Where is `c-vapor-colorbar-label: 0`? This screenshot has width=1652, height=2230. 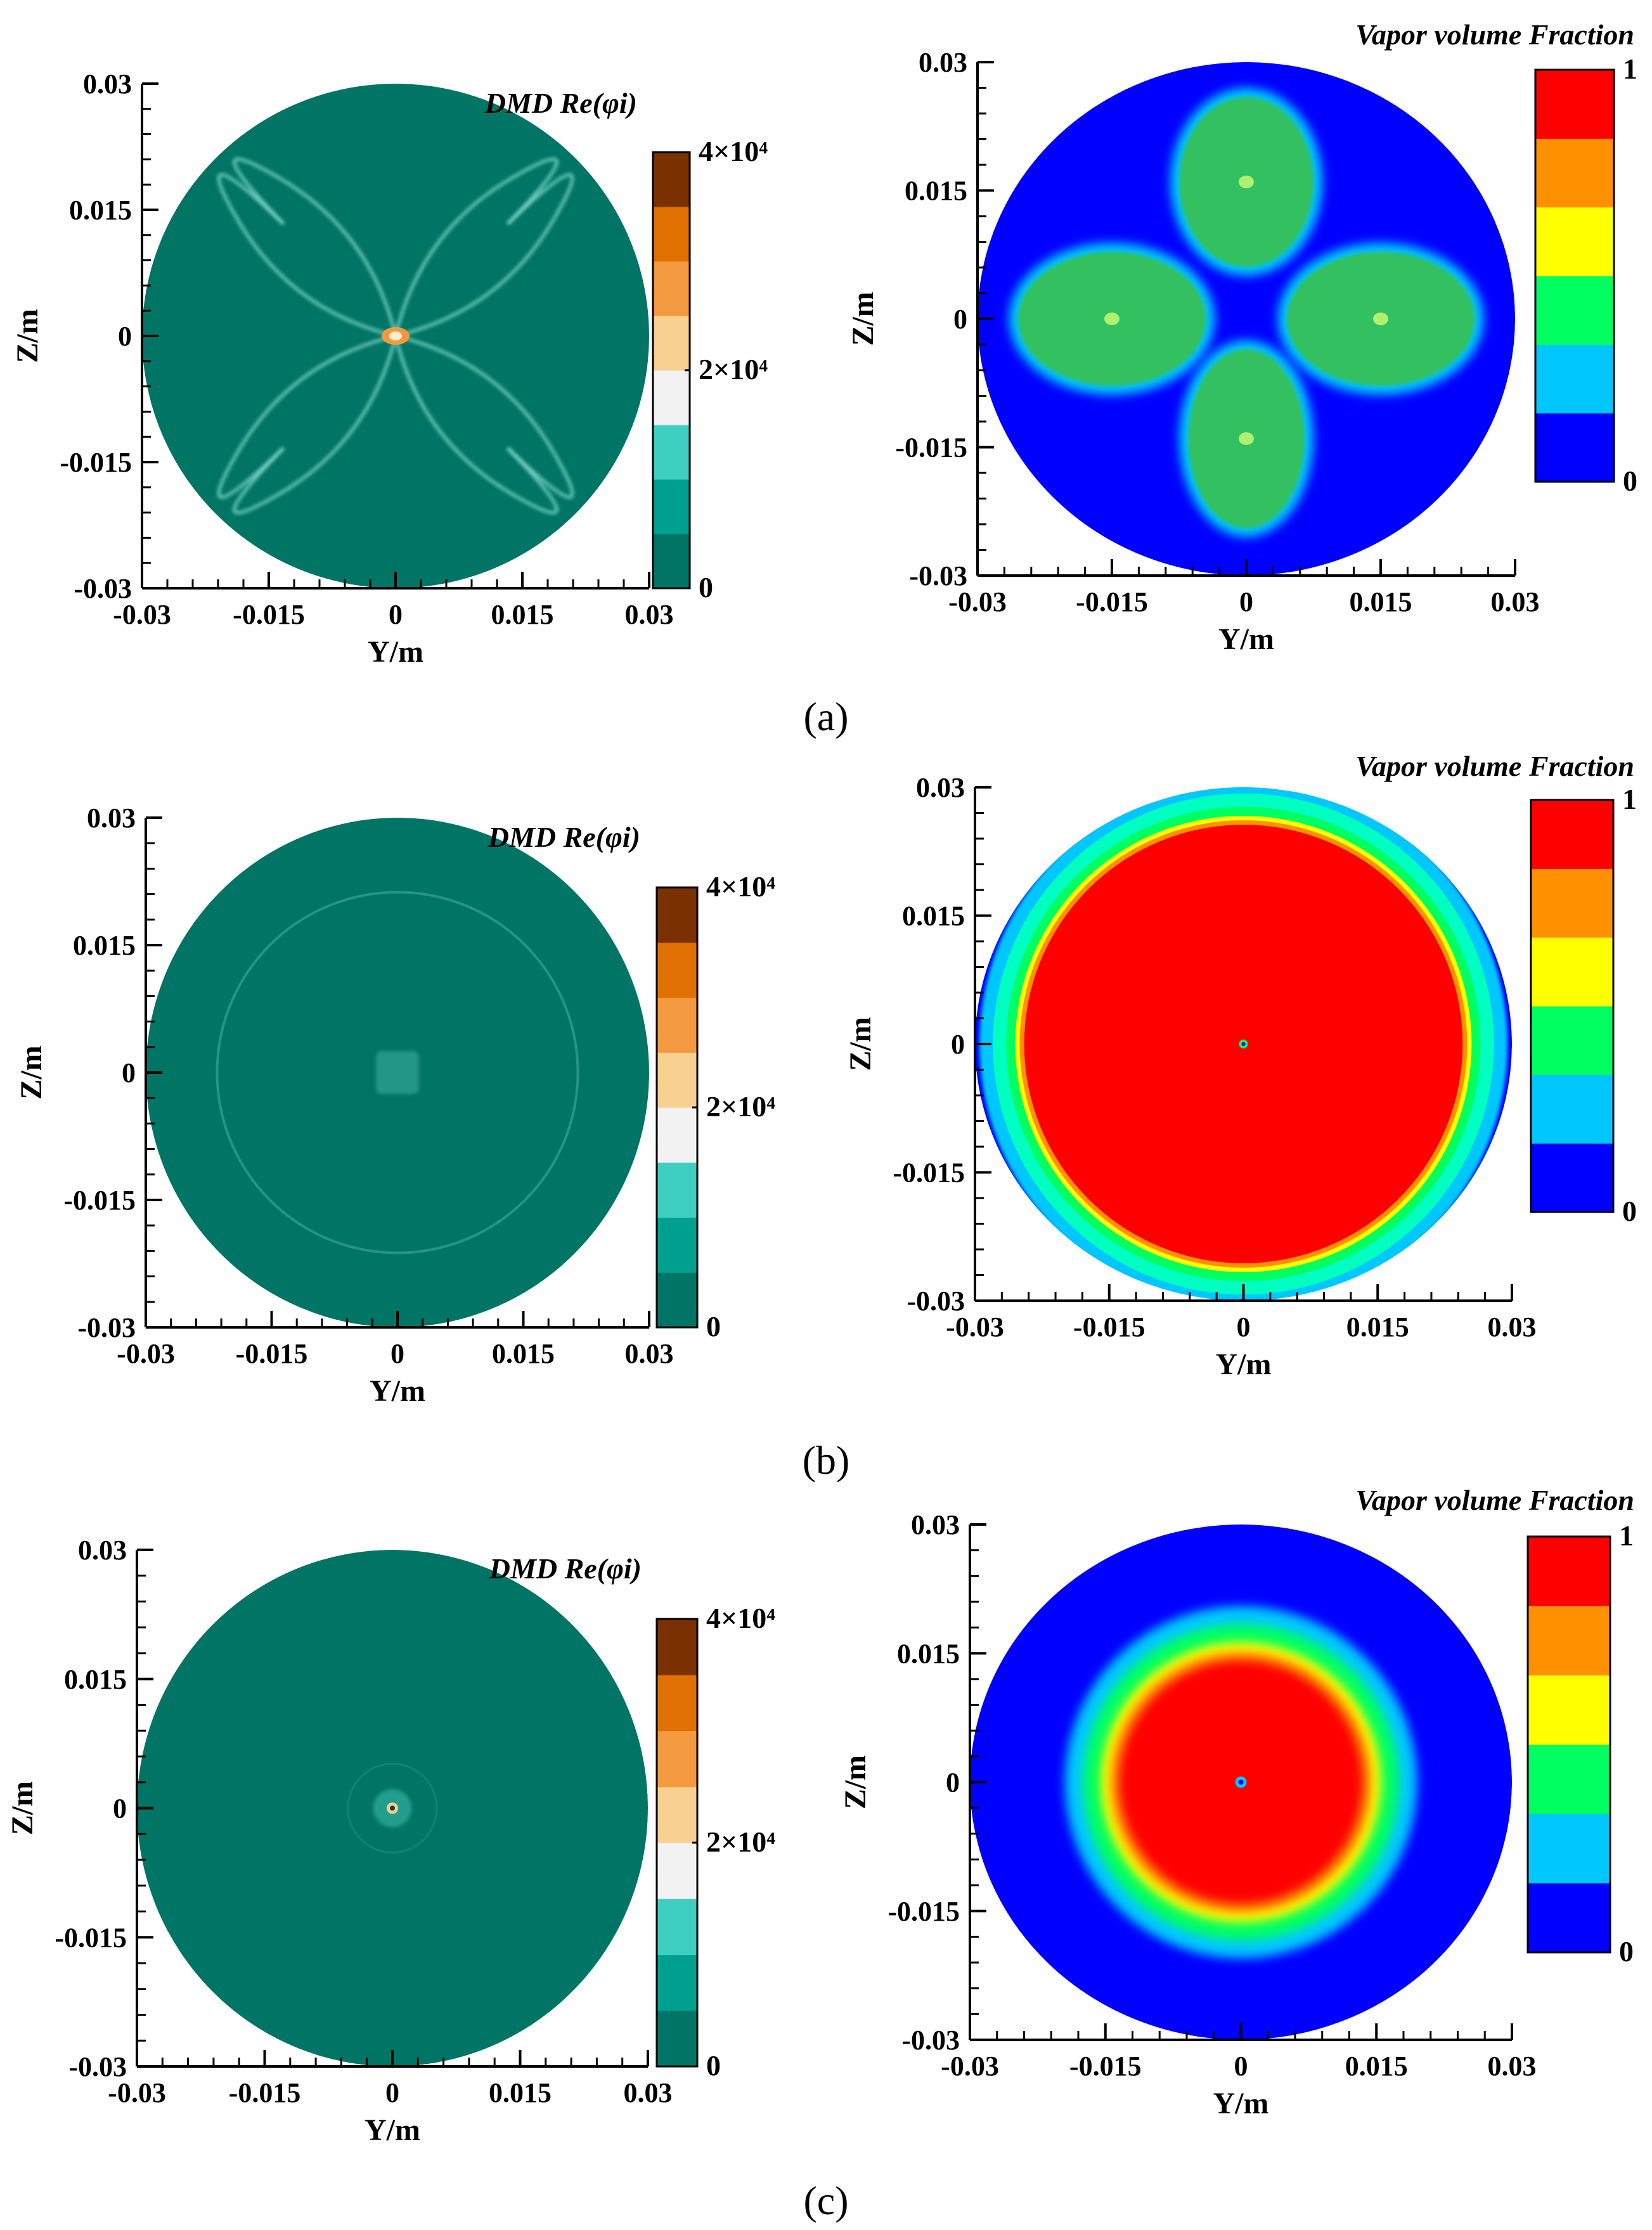 c-vapor-colorbar-label: 0 is located at coordinates (1626, 1952).